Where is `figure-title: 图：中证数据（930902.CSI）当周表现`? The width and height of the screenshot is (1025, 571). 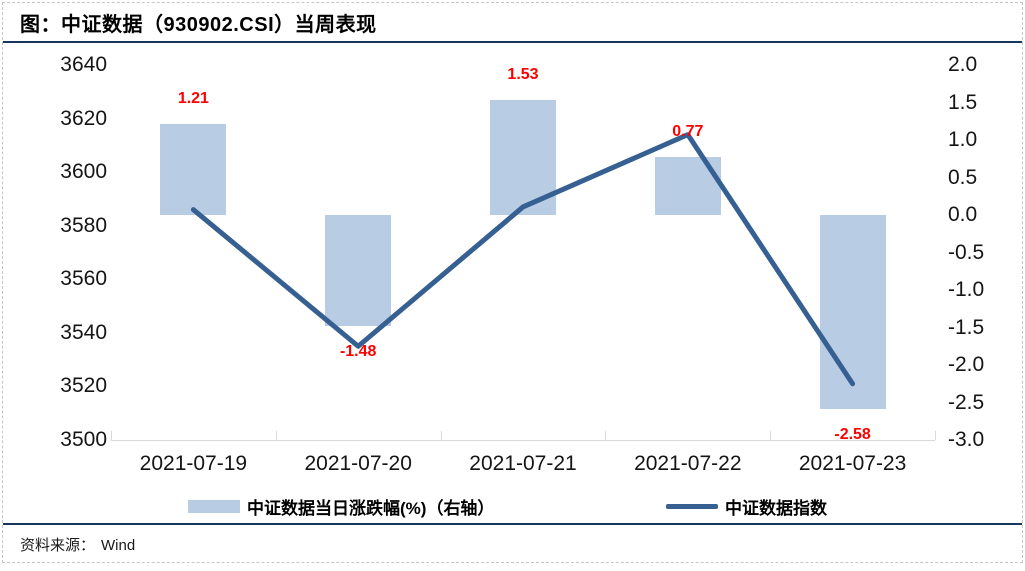 figure-title: 图：中证数据（930902.CSI）当周表现 is located at coordinates (198, 24).